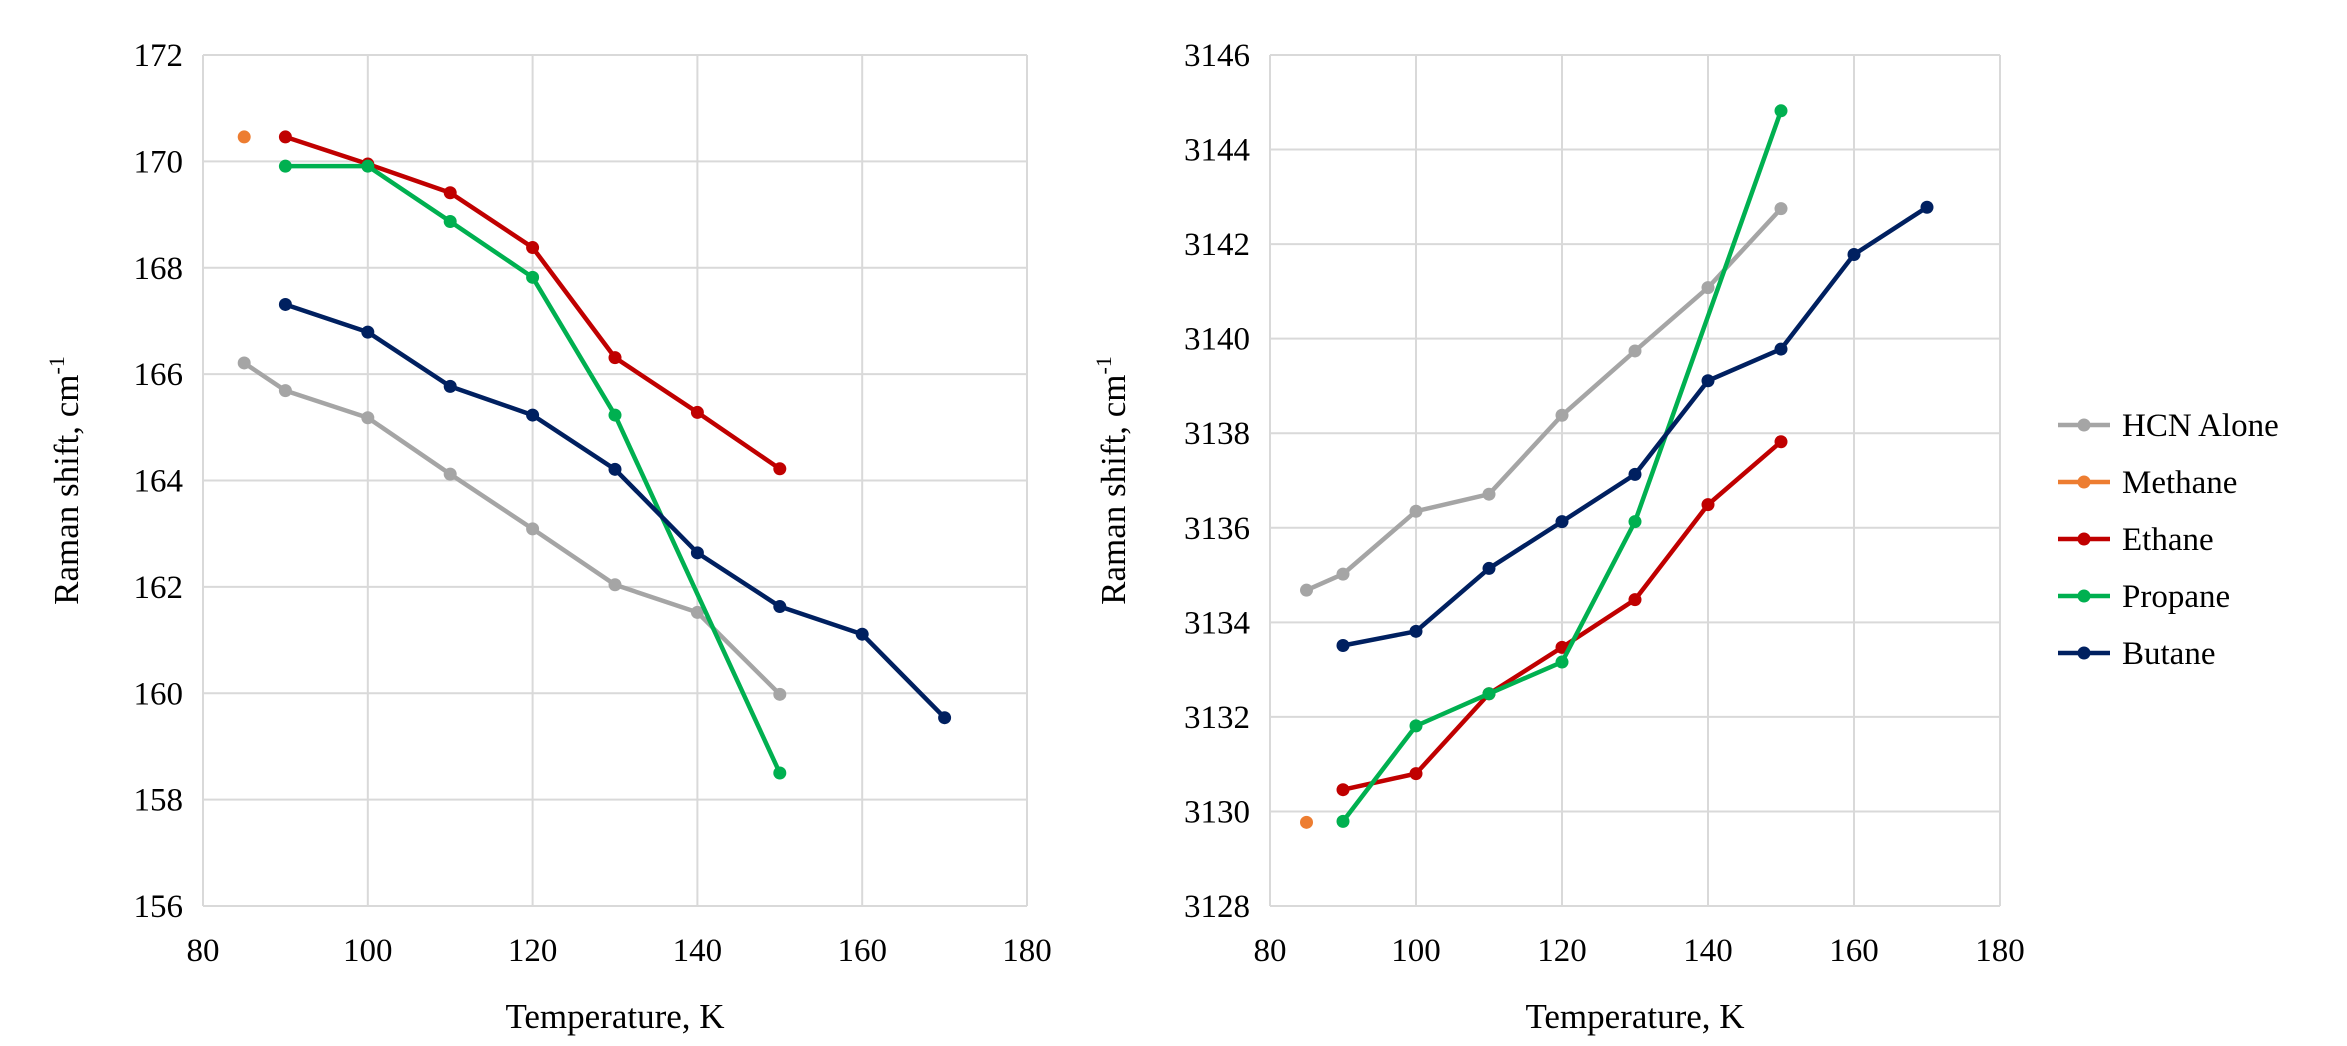 This screenshot has width=2347, height=1046. What do you see at coordinates (1217, 623) in the screenshot?
I see `y-tick-label: 3134` at bounding box center [1217, 623].